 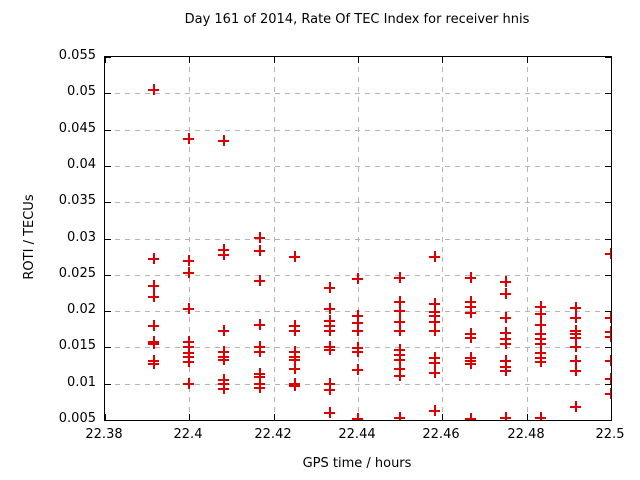 What do you see at coordinates (357, 463) in the screenshot?
I see `x-axis-title: GPS time / hours` at bounding box center [357, 463].